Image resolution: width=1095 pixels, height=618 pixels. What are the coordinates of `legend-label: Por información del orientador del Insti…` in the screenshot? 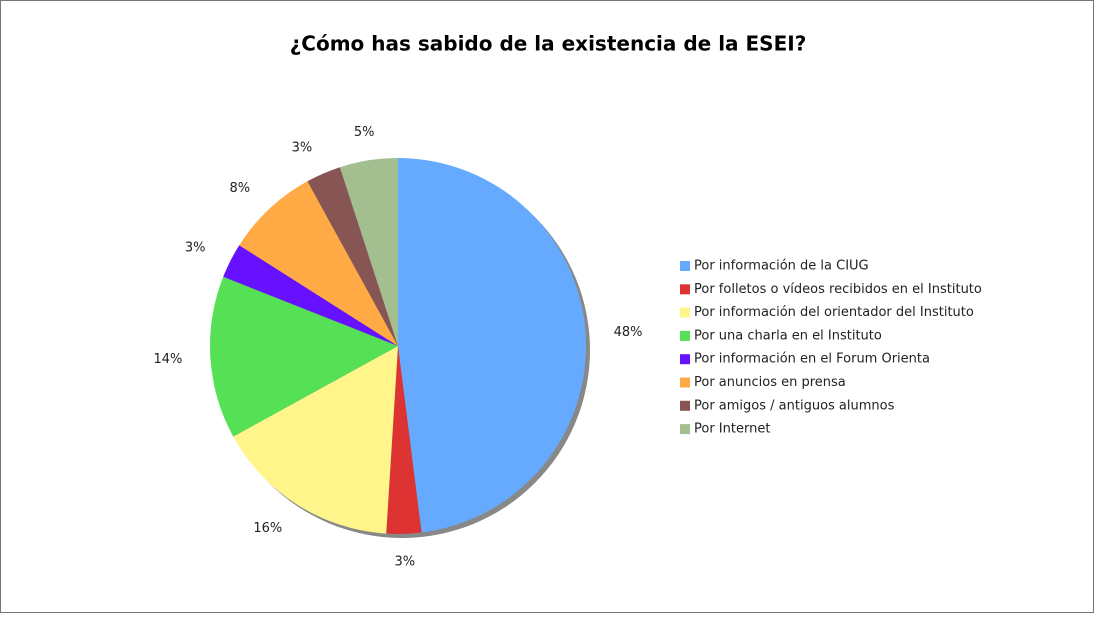 It's located at (834, 312).